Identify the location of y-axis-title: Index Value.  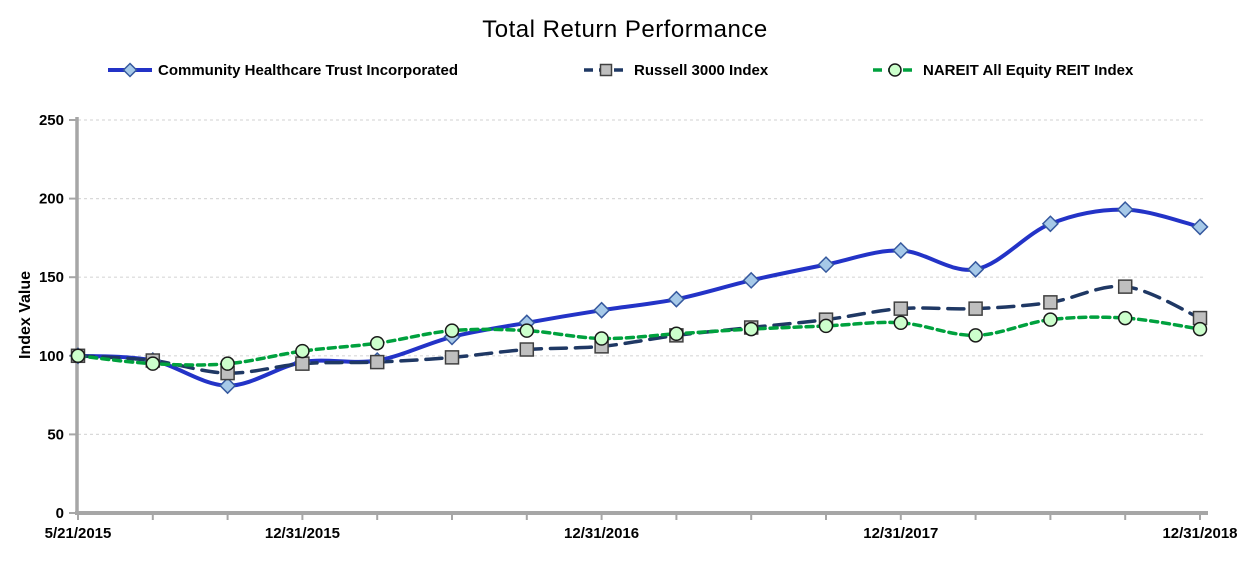
(25, 315).